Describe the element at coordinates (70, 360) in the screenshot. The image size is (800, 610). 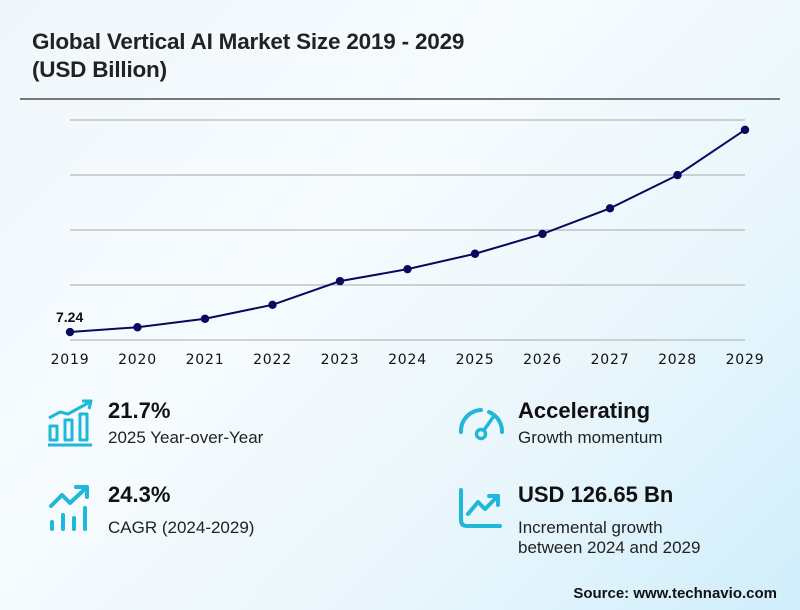
I see `x-tick-label: 2019` at that location.